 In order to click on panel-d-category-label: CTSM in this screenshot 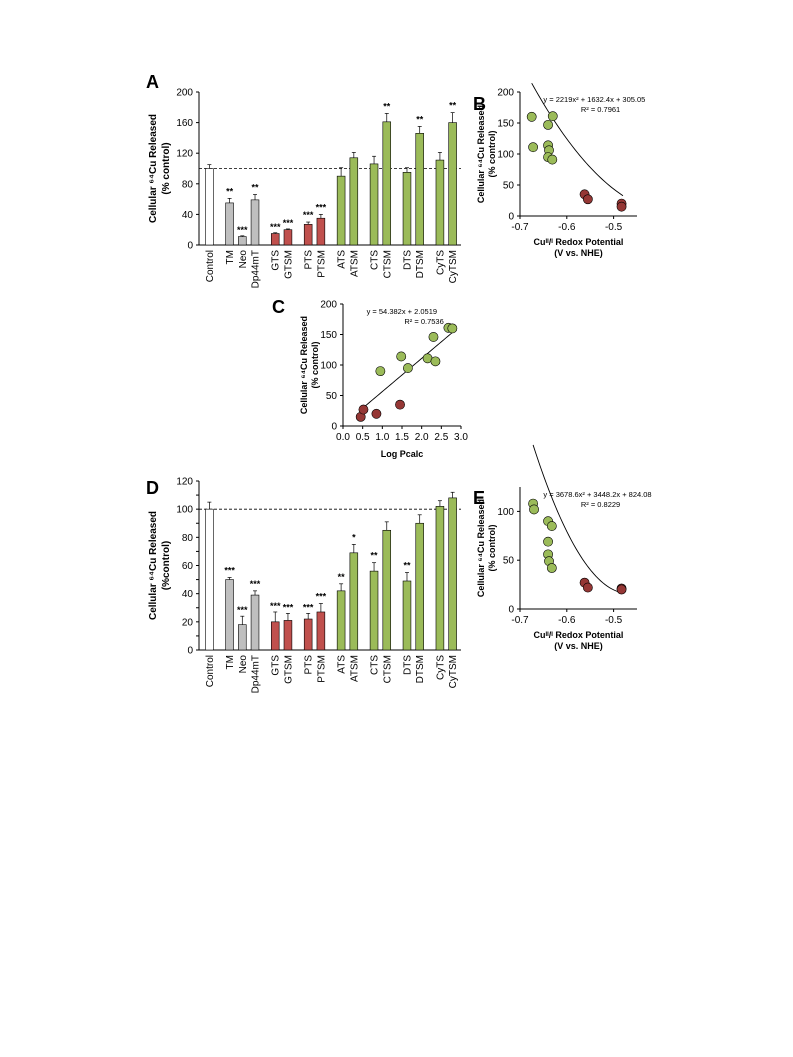, I will do `click(387, 669)`.